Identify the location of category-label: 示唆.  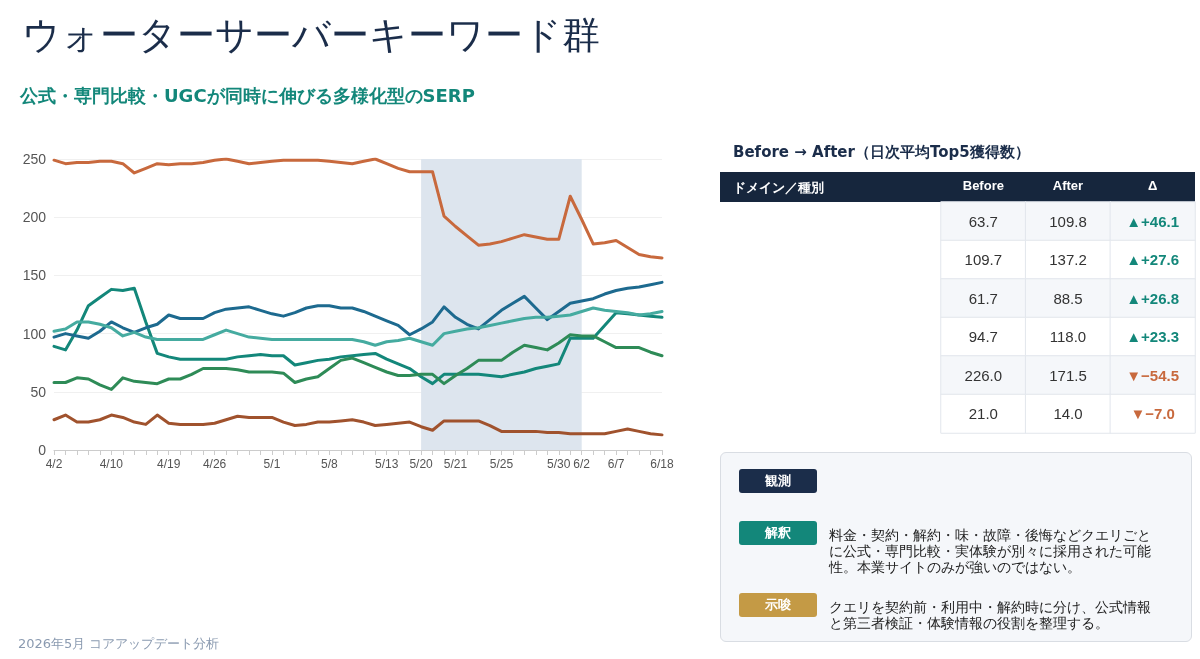
(778, 605).